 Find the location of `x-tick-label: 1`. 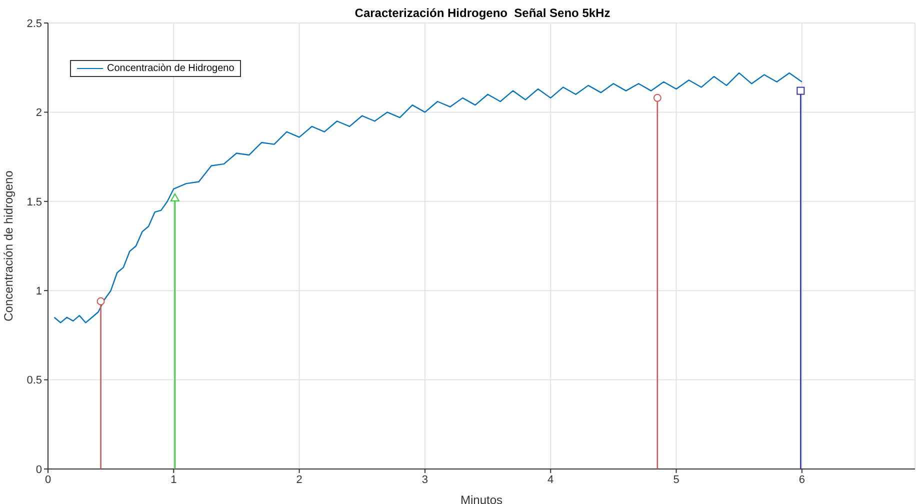

x-tick-label: 1 is located at coordinates (173, 480).